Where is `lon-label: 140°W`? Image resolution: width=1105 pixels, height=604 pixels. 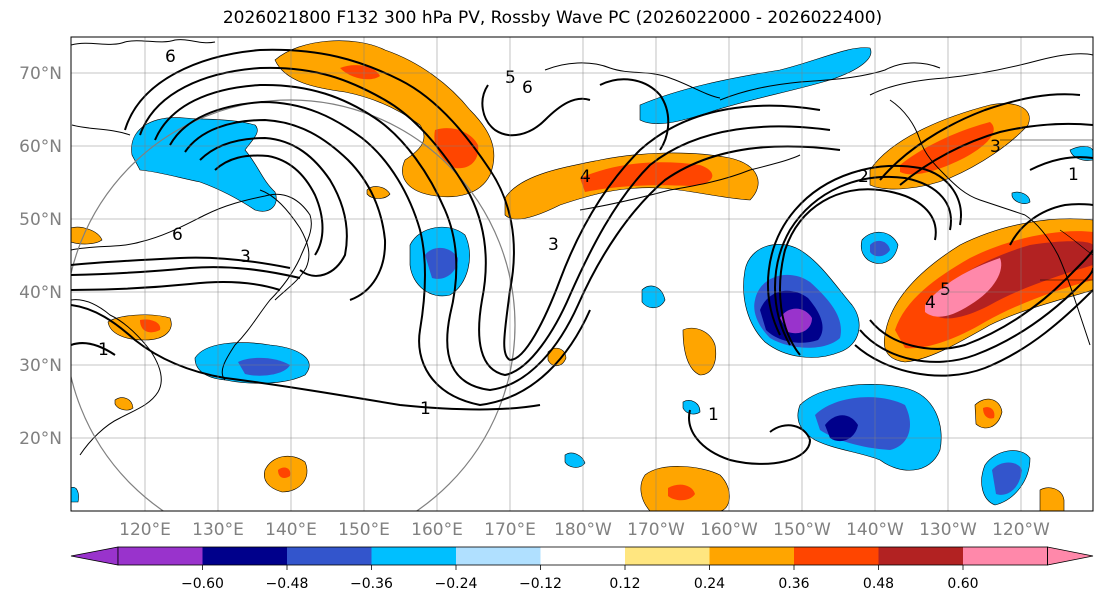
lon-label: 140°W is located at coordinates (875, 530).